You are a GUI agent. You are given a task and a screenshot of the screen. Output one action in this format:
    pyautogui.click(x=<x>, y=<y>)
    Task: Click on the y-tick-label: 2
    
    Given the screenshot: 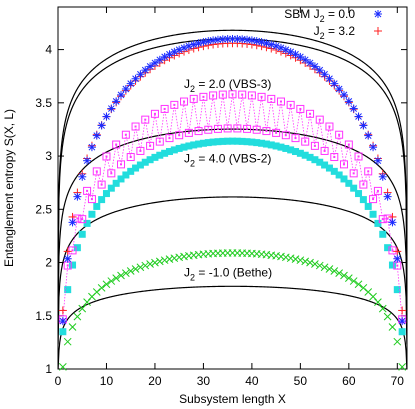 What is the action you would take?
    pyautogui.click(x=48, y=263)
    